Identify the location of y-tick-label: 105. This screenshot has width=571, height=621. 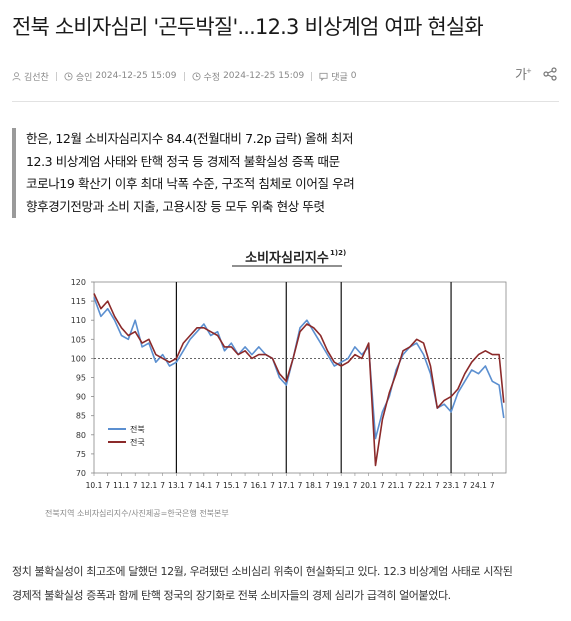
(78, 339).